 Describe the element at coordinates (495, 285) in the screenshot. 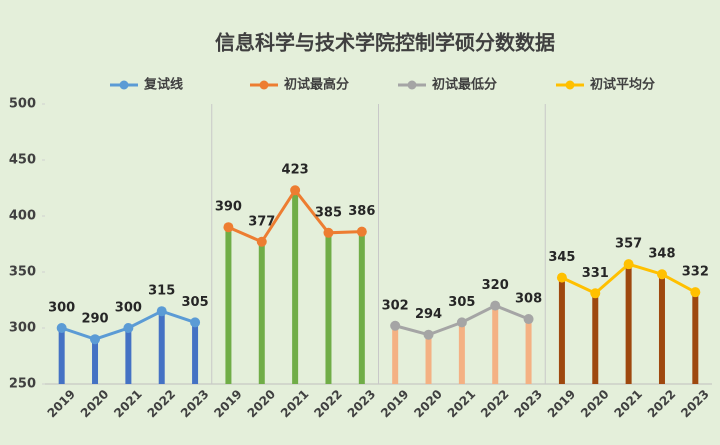

I see `data-label: 320` at that location.